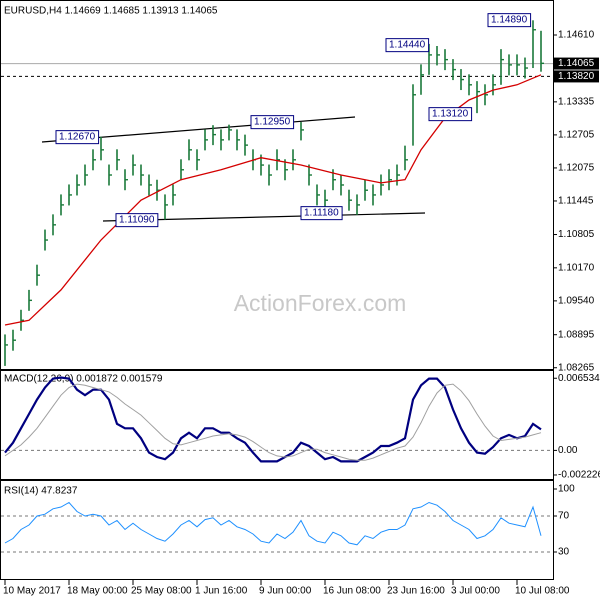 This screenshot has height=600, width=600. I want to click on price-annotation: 1.12950, so click(272, 122).